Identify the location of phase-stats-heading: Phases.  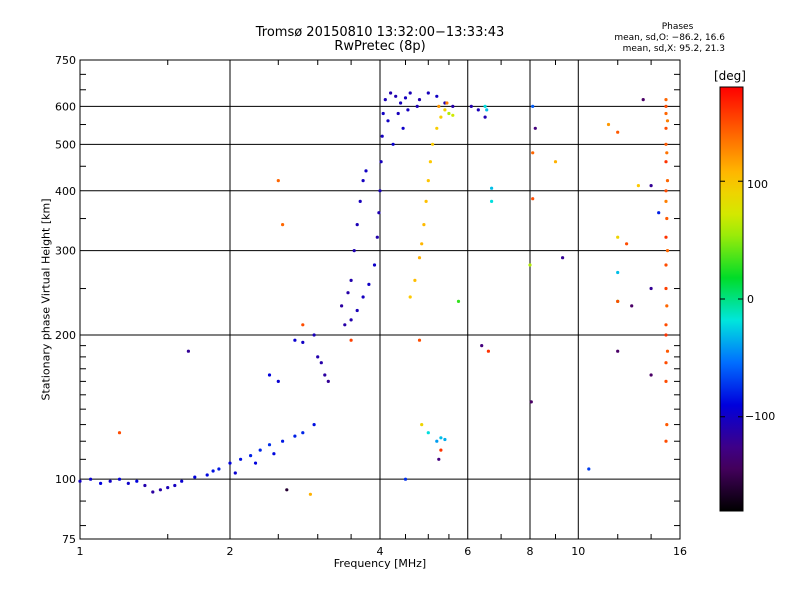
(677, 27).